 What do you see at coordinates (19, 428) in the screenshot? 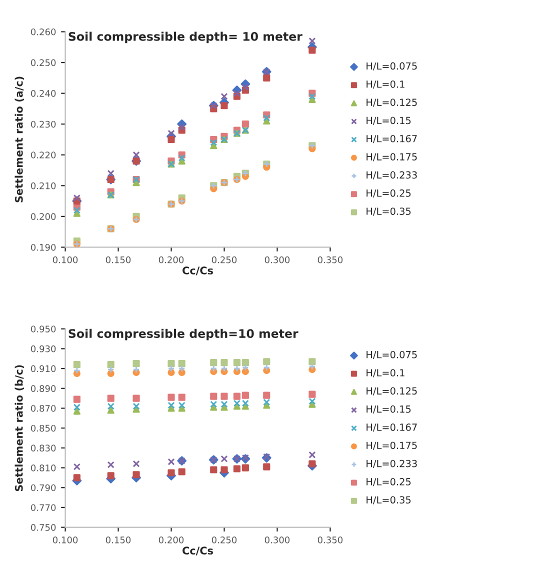
I see `y-axis-title: Settlement ratio (b/c)` at bounding box center [19, 428].